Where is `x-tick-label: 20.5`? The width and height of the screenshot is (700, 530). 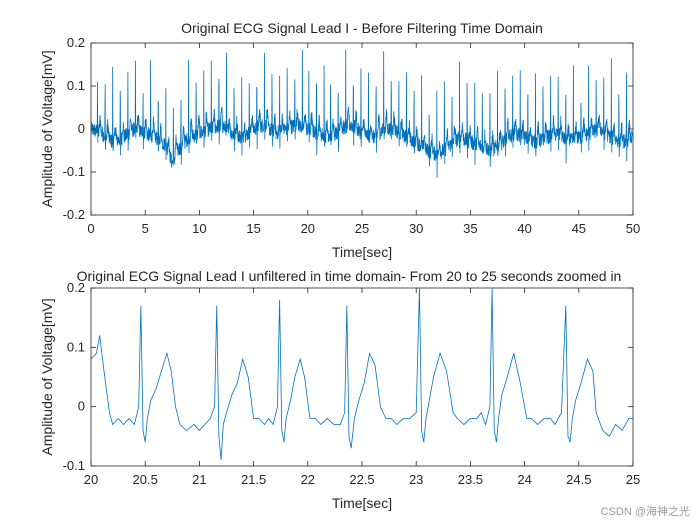
x-tick-label: 20.5 is located at coordinates (145, 479).